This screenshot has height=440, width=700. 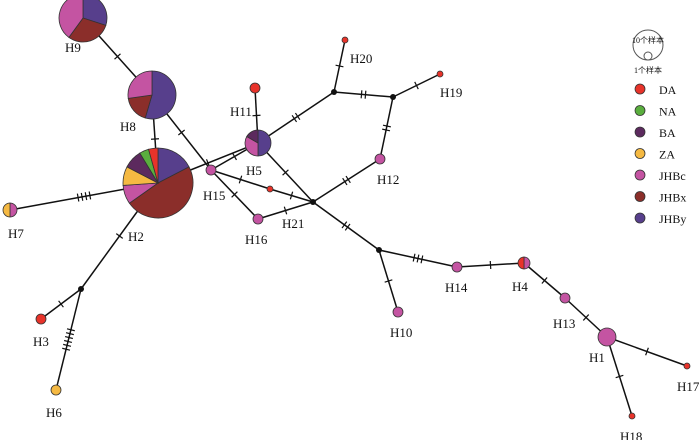 I want to click on legend-swatch-NA, so click(x=640, y=110).